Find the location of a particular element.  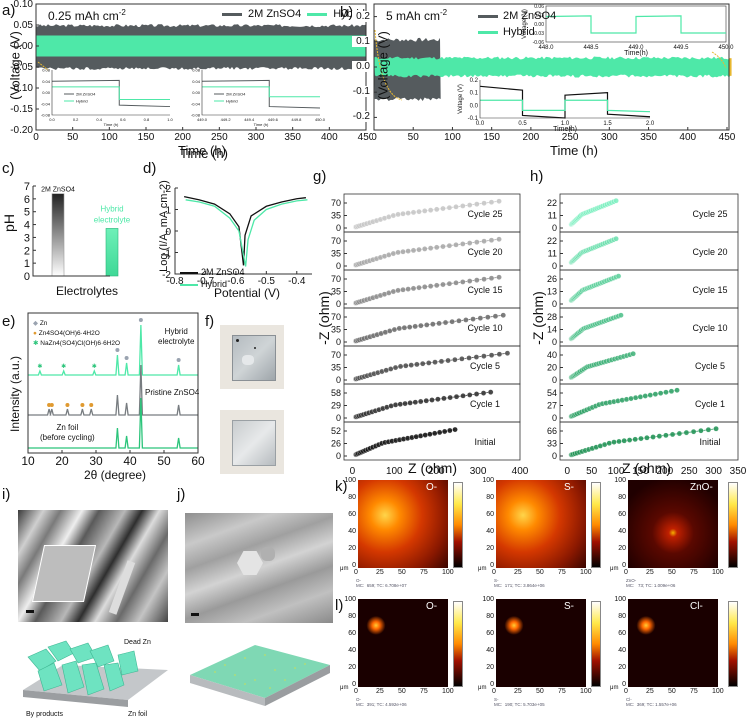

panel-d-label: d) is located at coordinates (150, 168).